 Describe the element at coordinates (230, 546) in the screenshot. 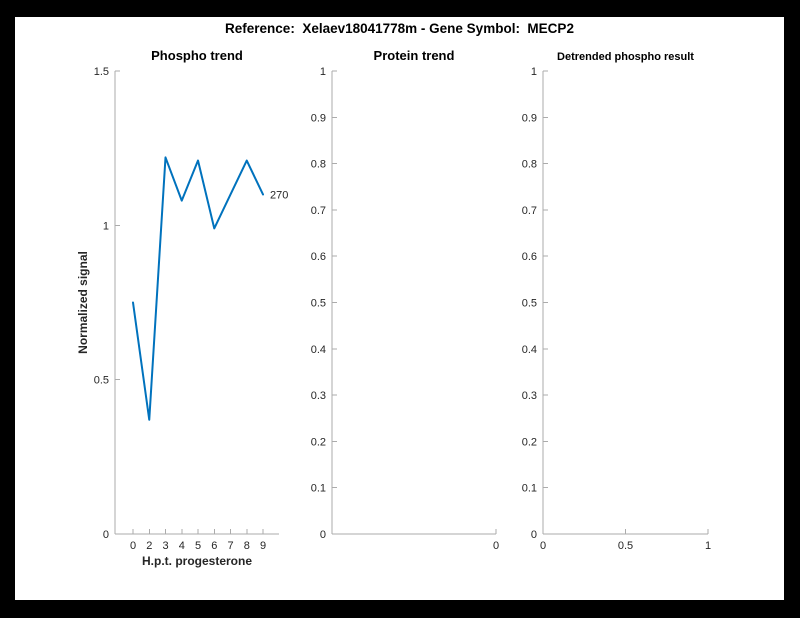

I see `x-tick-label: 7` at that location.